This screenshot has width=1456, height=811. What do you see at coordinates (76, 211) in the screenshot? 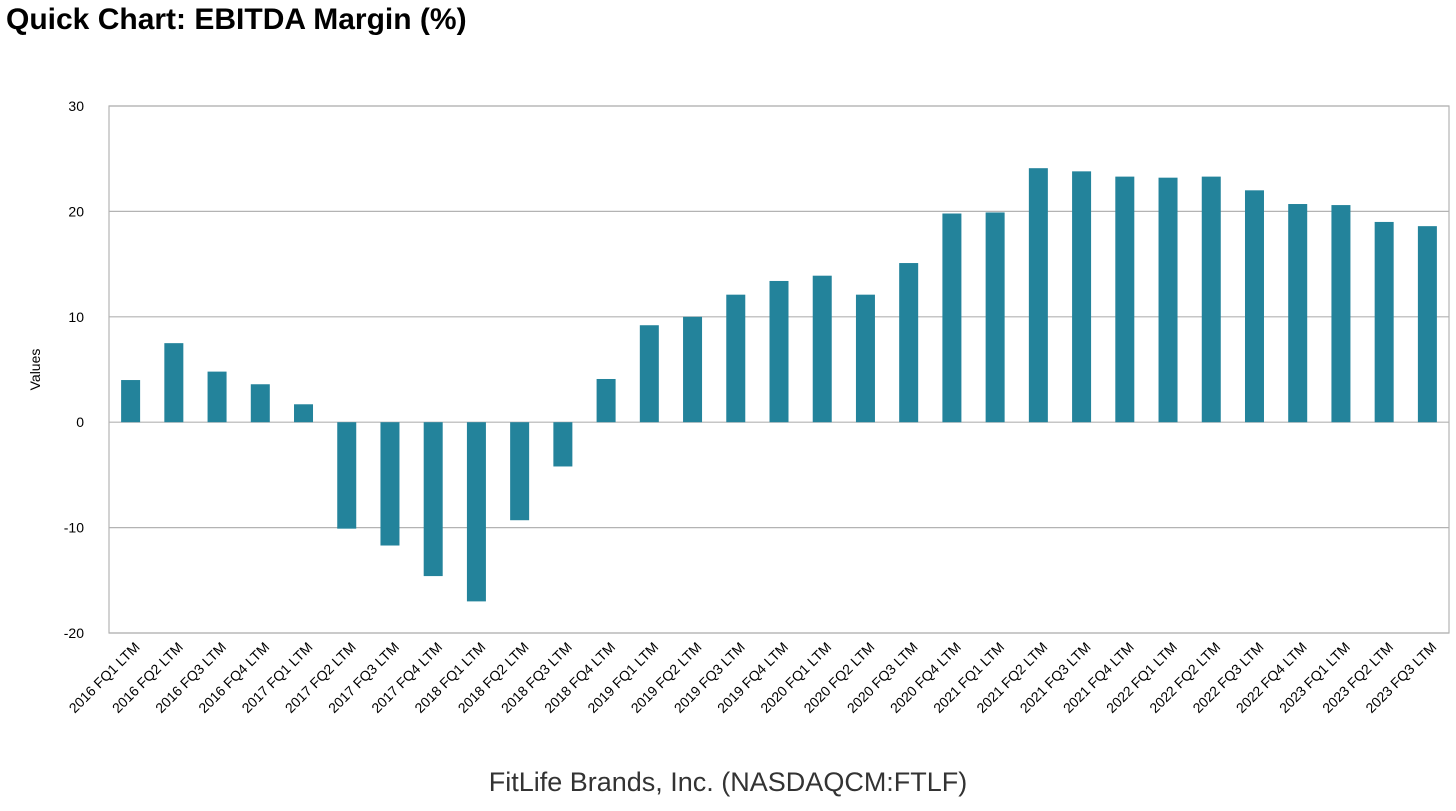
I see `y-tick-label: 20` at bounding box center [76, 211].